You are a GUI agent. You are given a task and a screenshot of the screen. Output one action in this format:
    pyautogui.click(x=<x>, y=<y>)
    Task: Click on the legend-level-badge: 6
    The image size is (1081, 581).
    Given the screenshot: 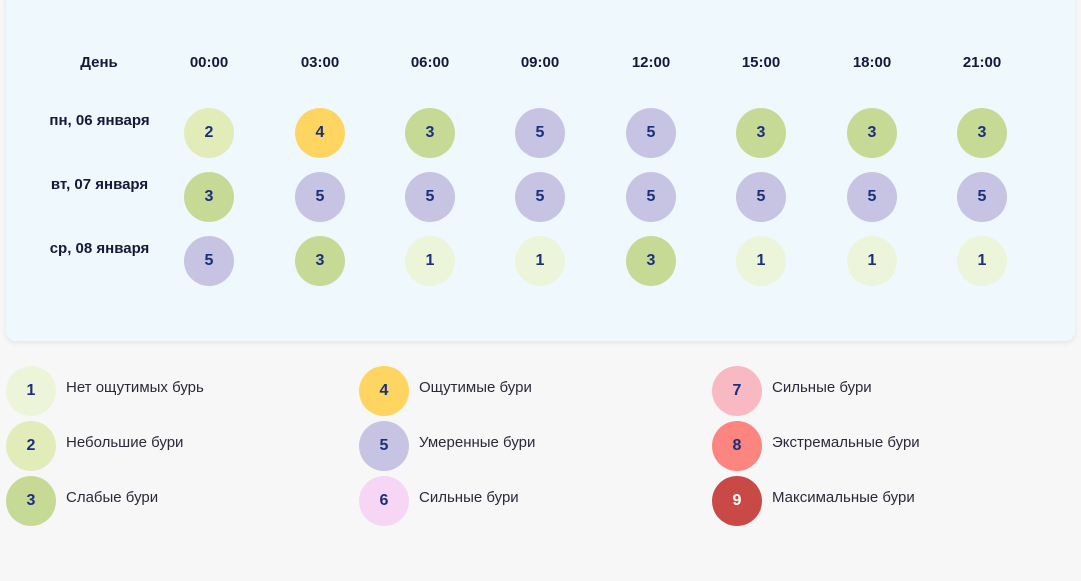 What is the action you would take?
    pyautogui.click(x=384, y=501)
    